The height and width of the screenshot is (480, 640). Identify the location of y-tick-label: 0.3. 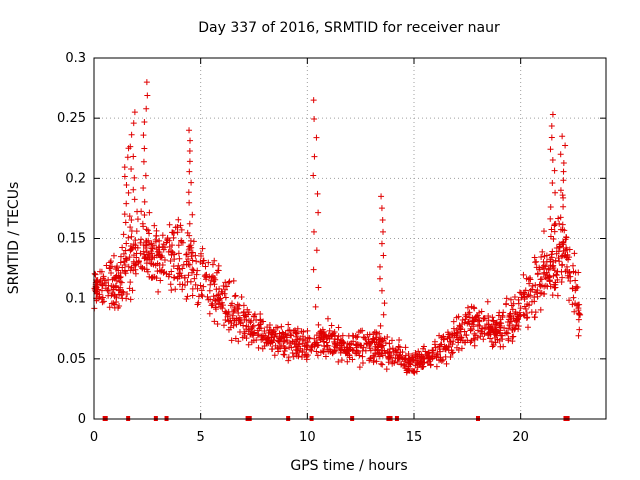
(75, 58).